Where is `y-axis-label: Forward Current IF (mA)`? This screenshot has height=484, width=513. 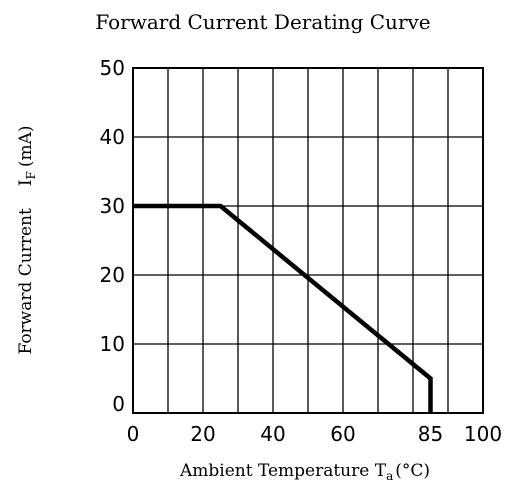
y-axis-label: Forward Current IF (mA) is located at coordinates (27, 239).